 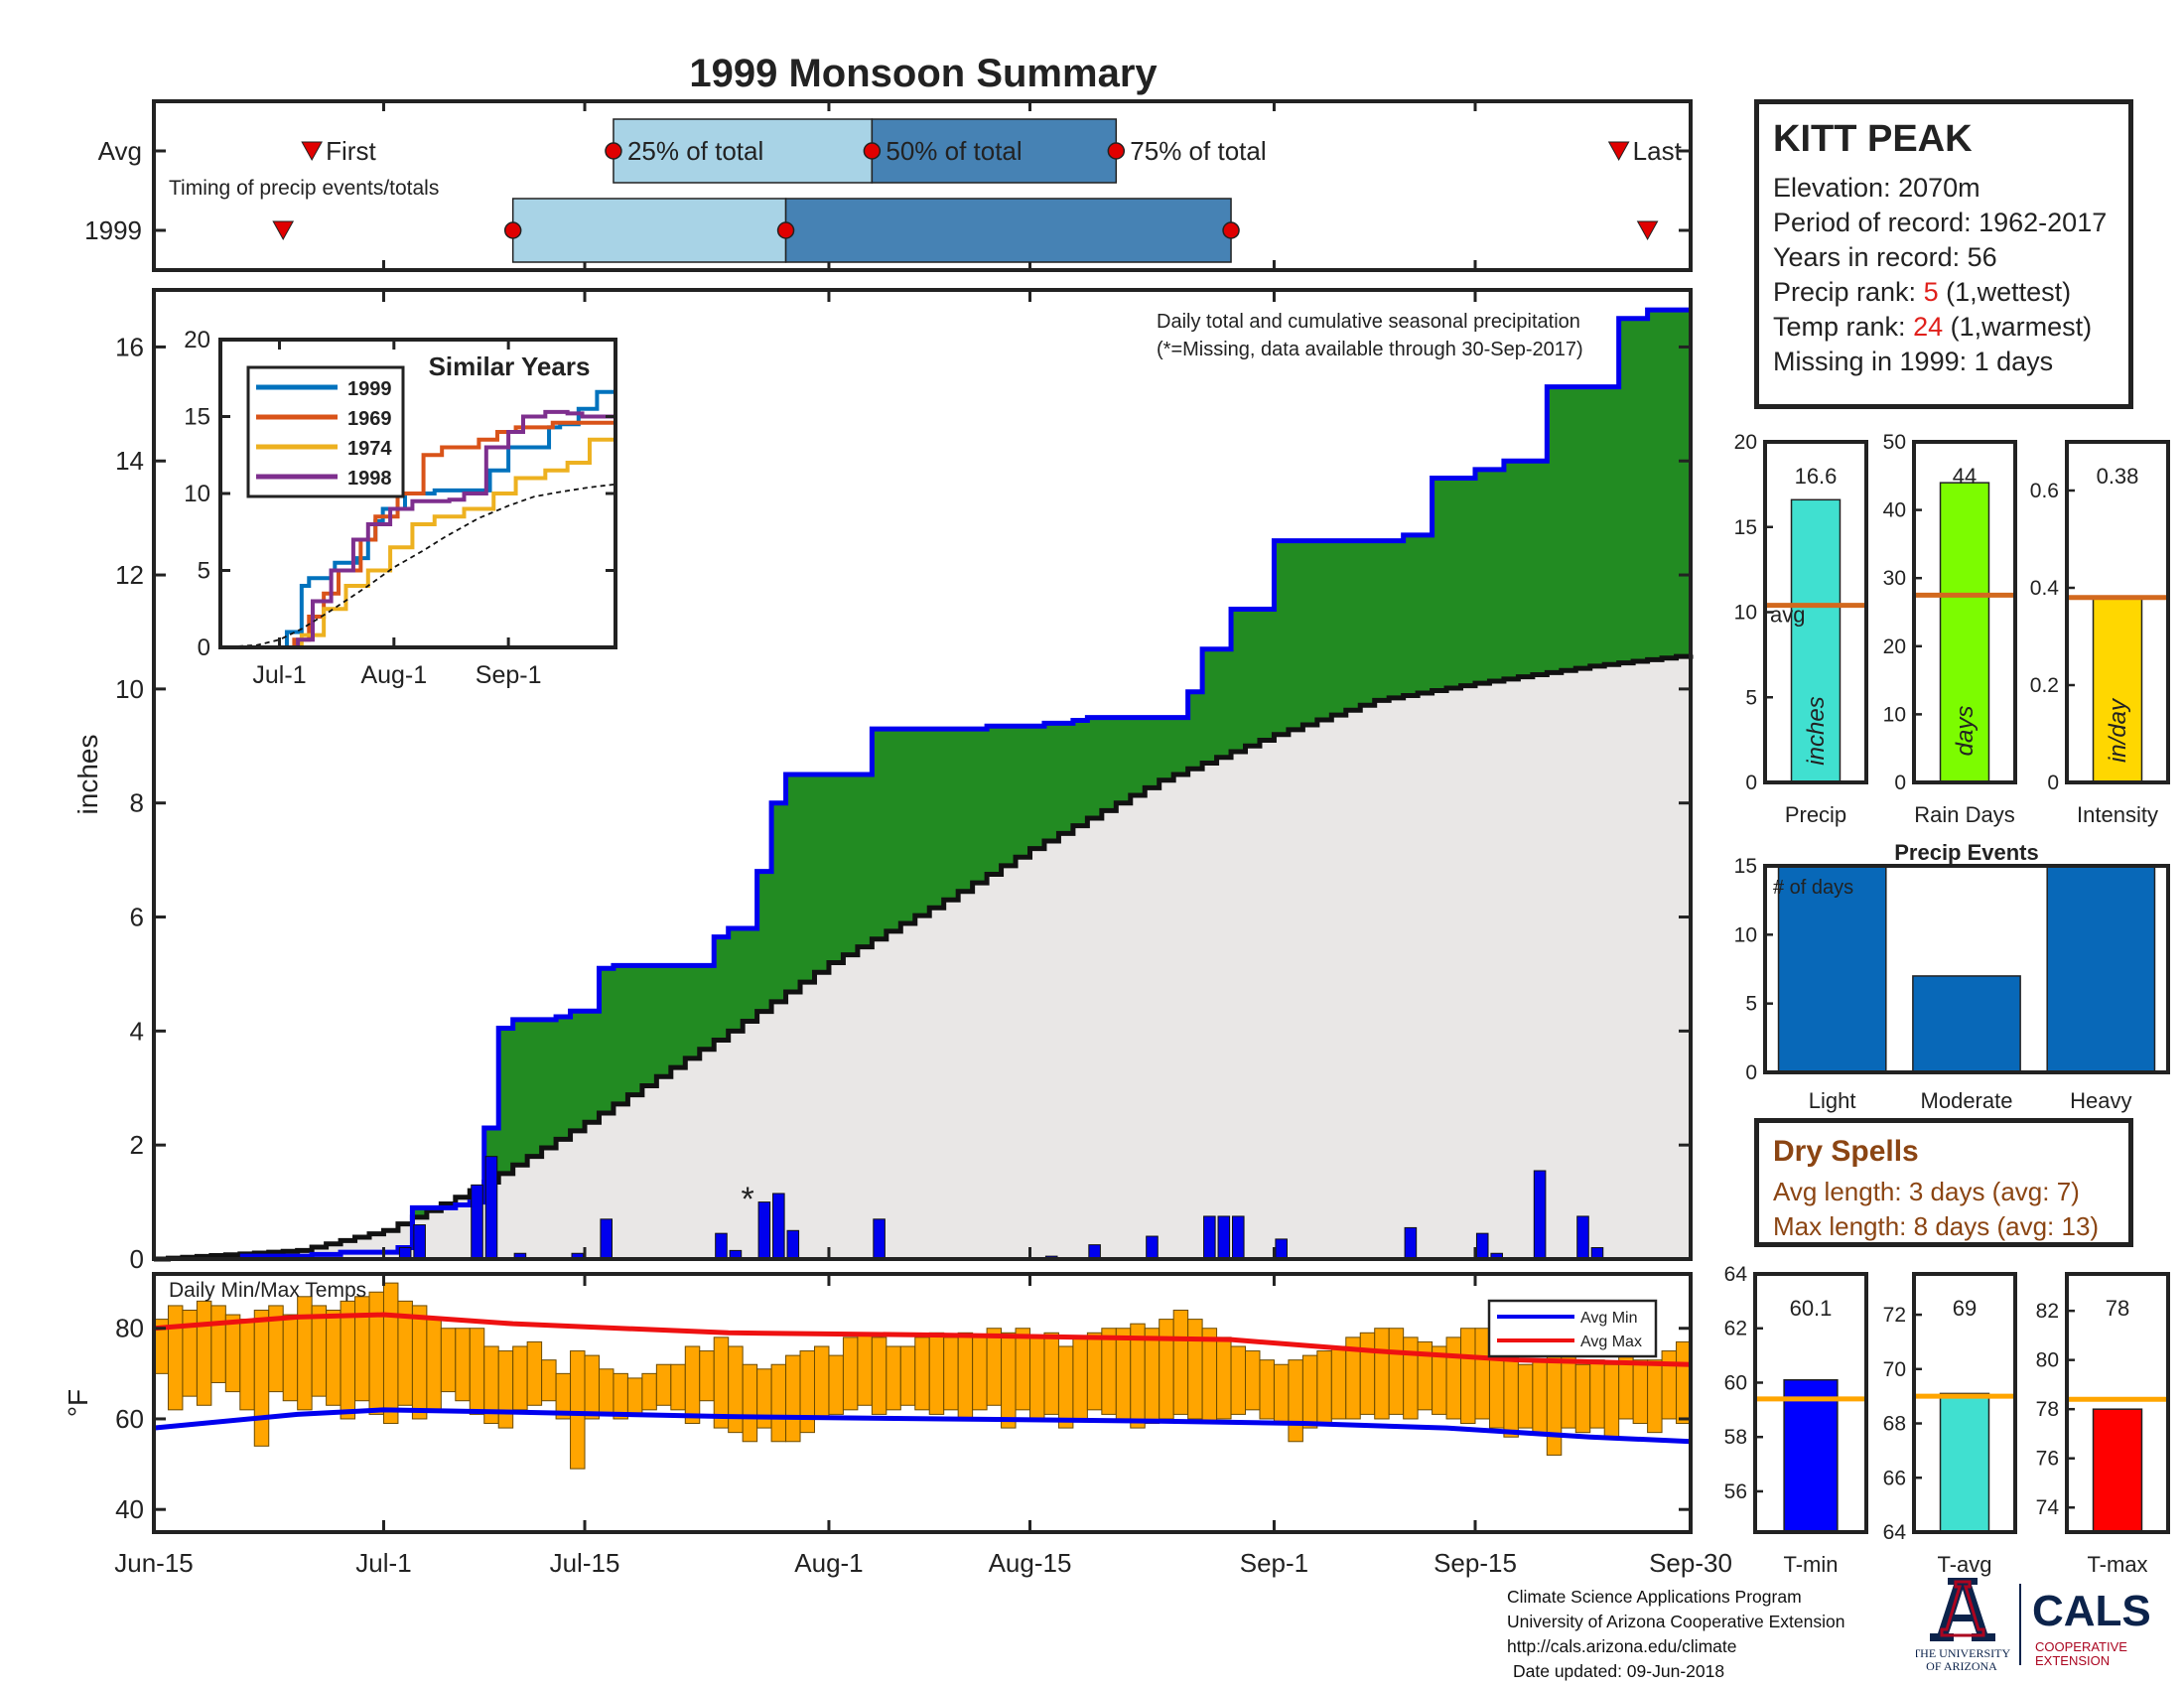 What do you see at coordinates (1690, 1563) in the screenshot?
I see `temps-xtick-label-7: Sep-30` at bounding box center [1690, 1563].